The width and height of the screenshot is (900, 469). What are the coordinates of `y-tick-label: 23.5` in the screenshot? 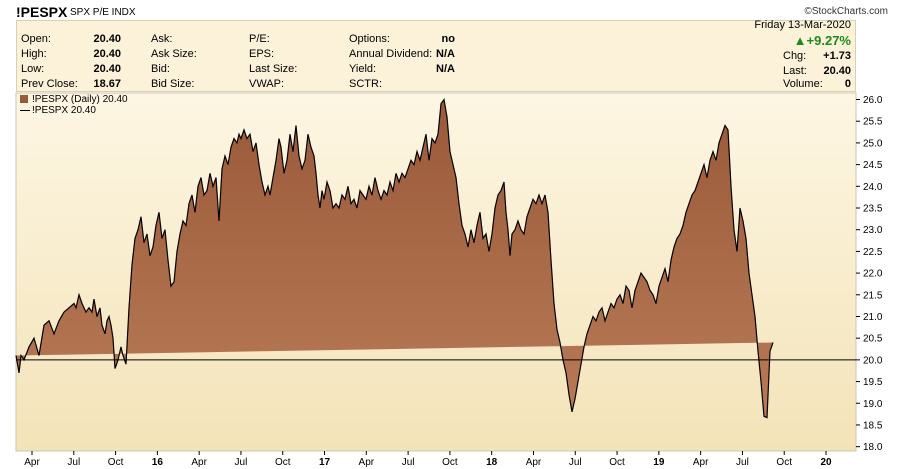 It's located at (873, 208).